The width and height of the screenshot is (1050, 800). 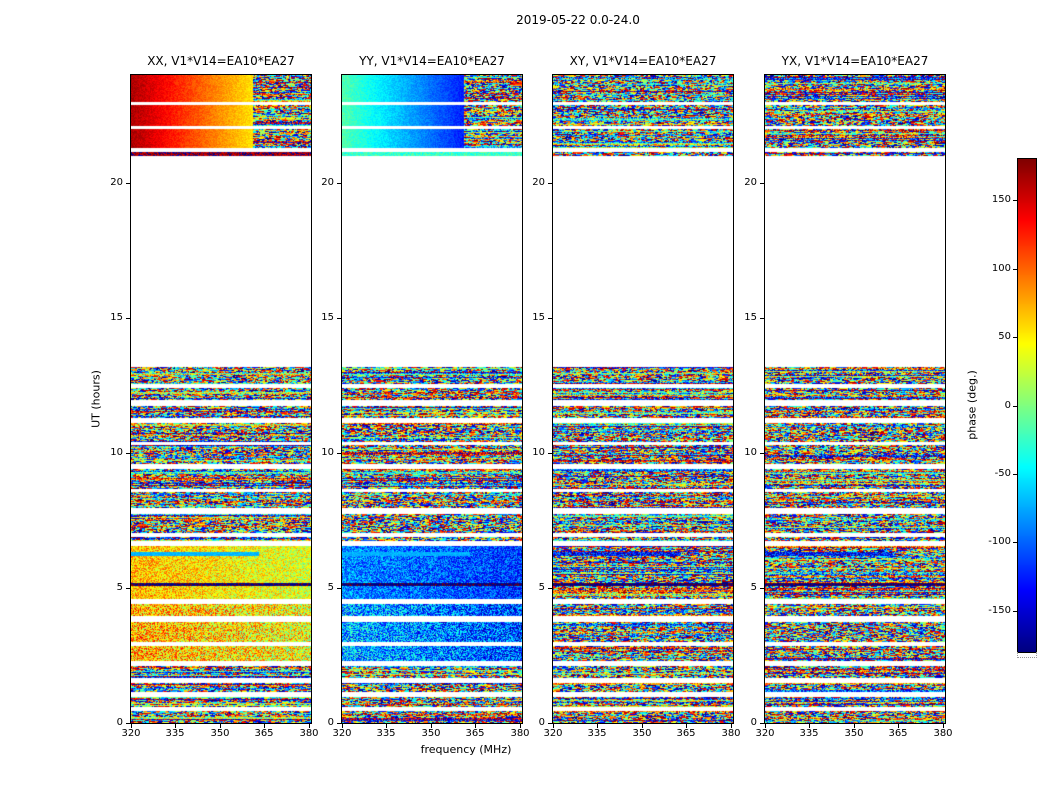 What do you see at coordinates (578, 20) in the screenshot?
I see `figure-title: 2019-05-22 0.0-24.0` at bounding box center [578, 20].